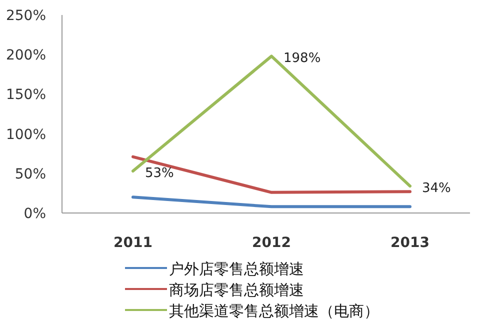 The width and height of the screenshot is (500, 332). What do you see at coordinates (236, 269) in the screenshot?
I see `legend-label: 户外店零售总额增速` at bounding box center [236, 269].